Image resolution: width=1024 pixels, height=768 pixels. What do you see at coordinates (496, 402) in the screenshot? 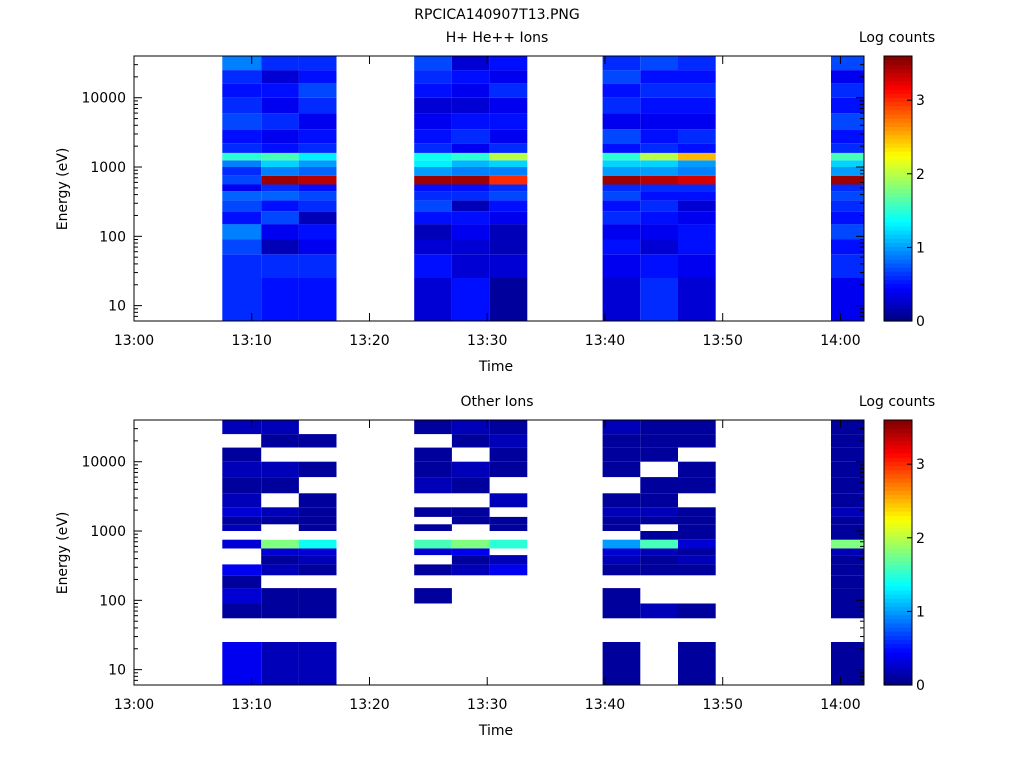
I see `panel-title: Other Ions` at bounding box center [496, 402].